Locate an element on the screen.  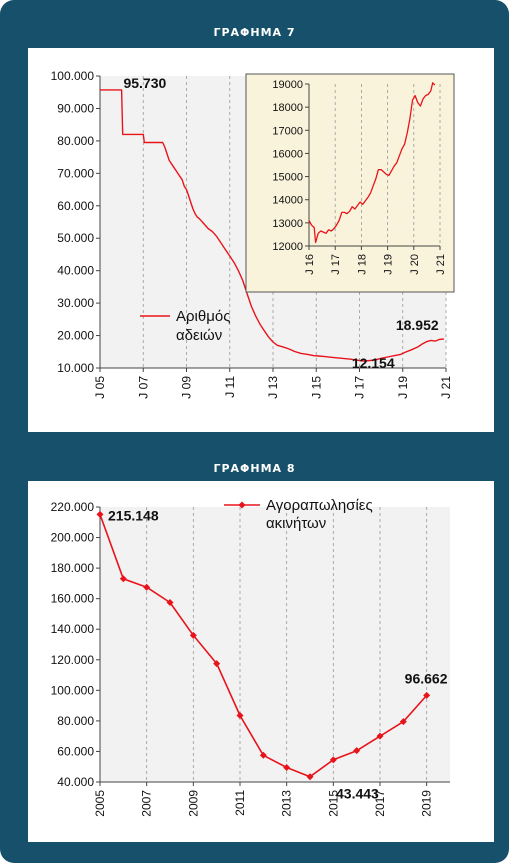
chart-7-heading: ΓΡΑΦΗΜΑ 7 is located at coordinates (254, 32).